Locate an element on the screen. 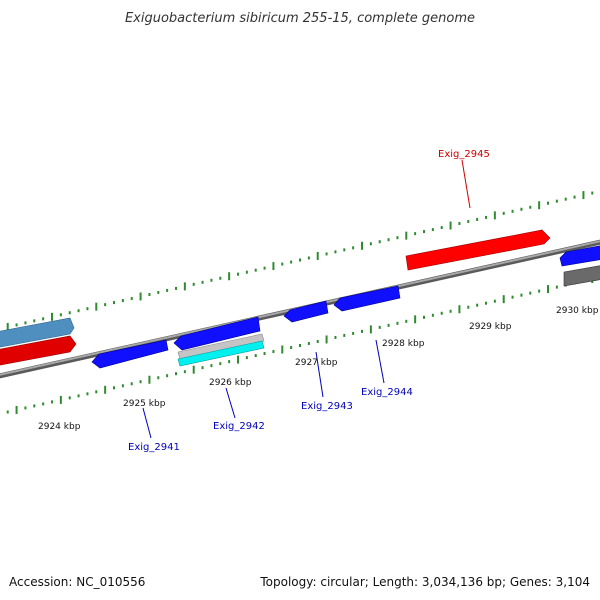 Image resolution: width=600 pixels, height=600 pixels. gene-feature-right-dark is located at coordinates (581, 275).